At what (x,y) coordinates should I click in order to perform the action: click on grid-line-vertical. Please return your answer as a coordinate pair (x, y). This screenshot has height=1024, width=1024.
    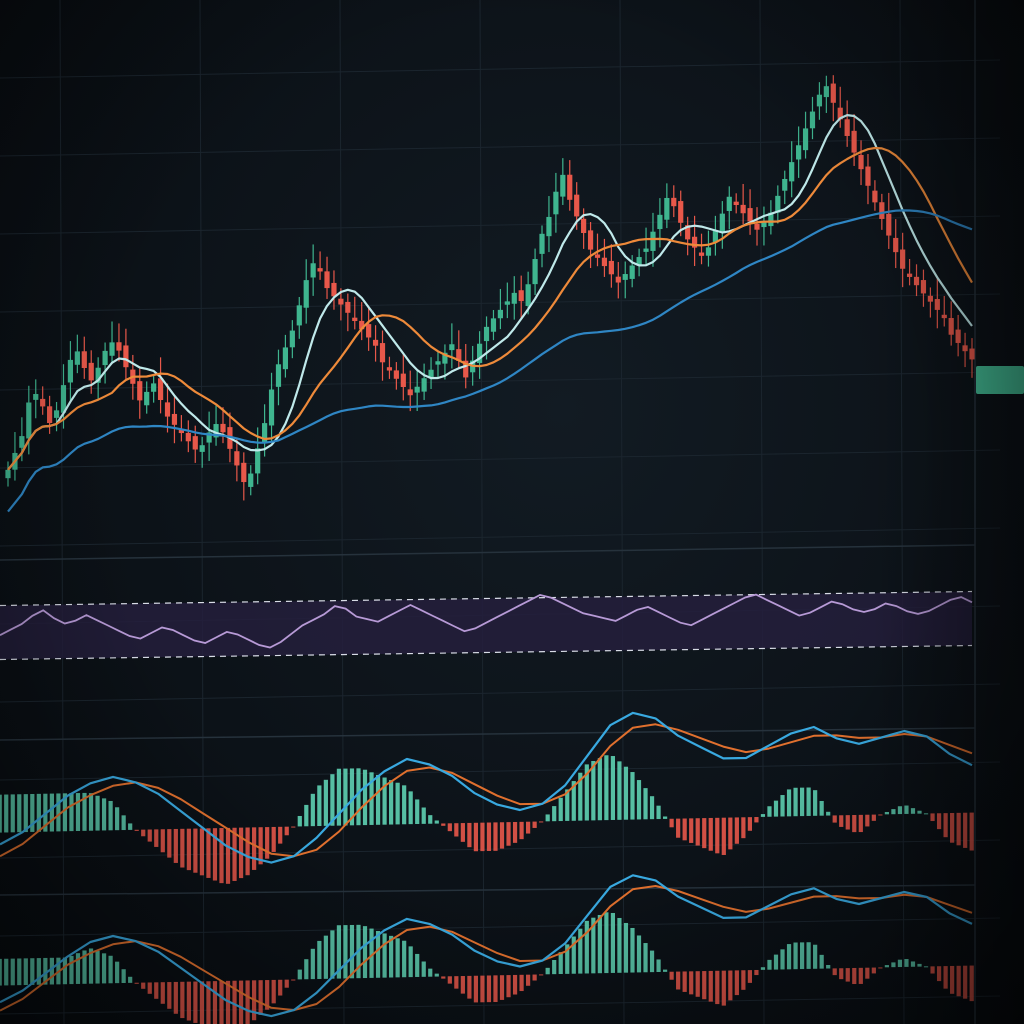
    Looking at the image, I should click on (482, 512).